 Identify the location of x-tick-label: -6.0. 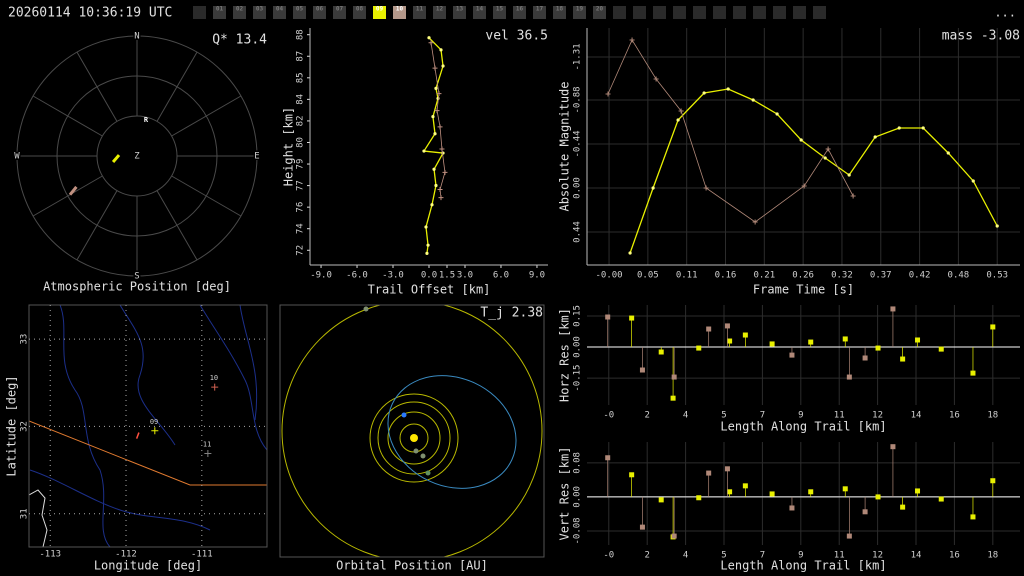
(357, 276).